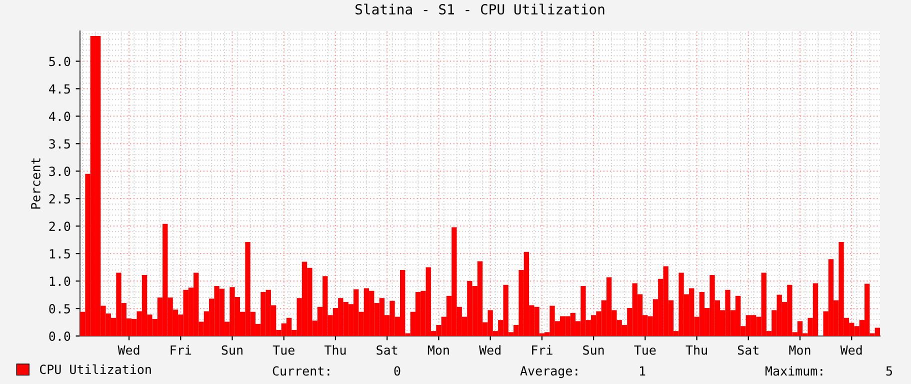  Describe the element at coordinates (794, 371) in the screenshot. I see `text: Maximum:` at that location.